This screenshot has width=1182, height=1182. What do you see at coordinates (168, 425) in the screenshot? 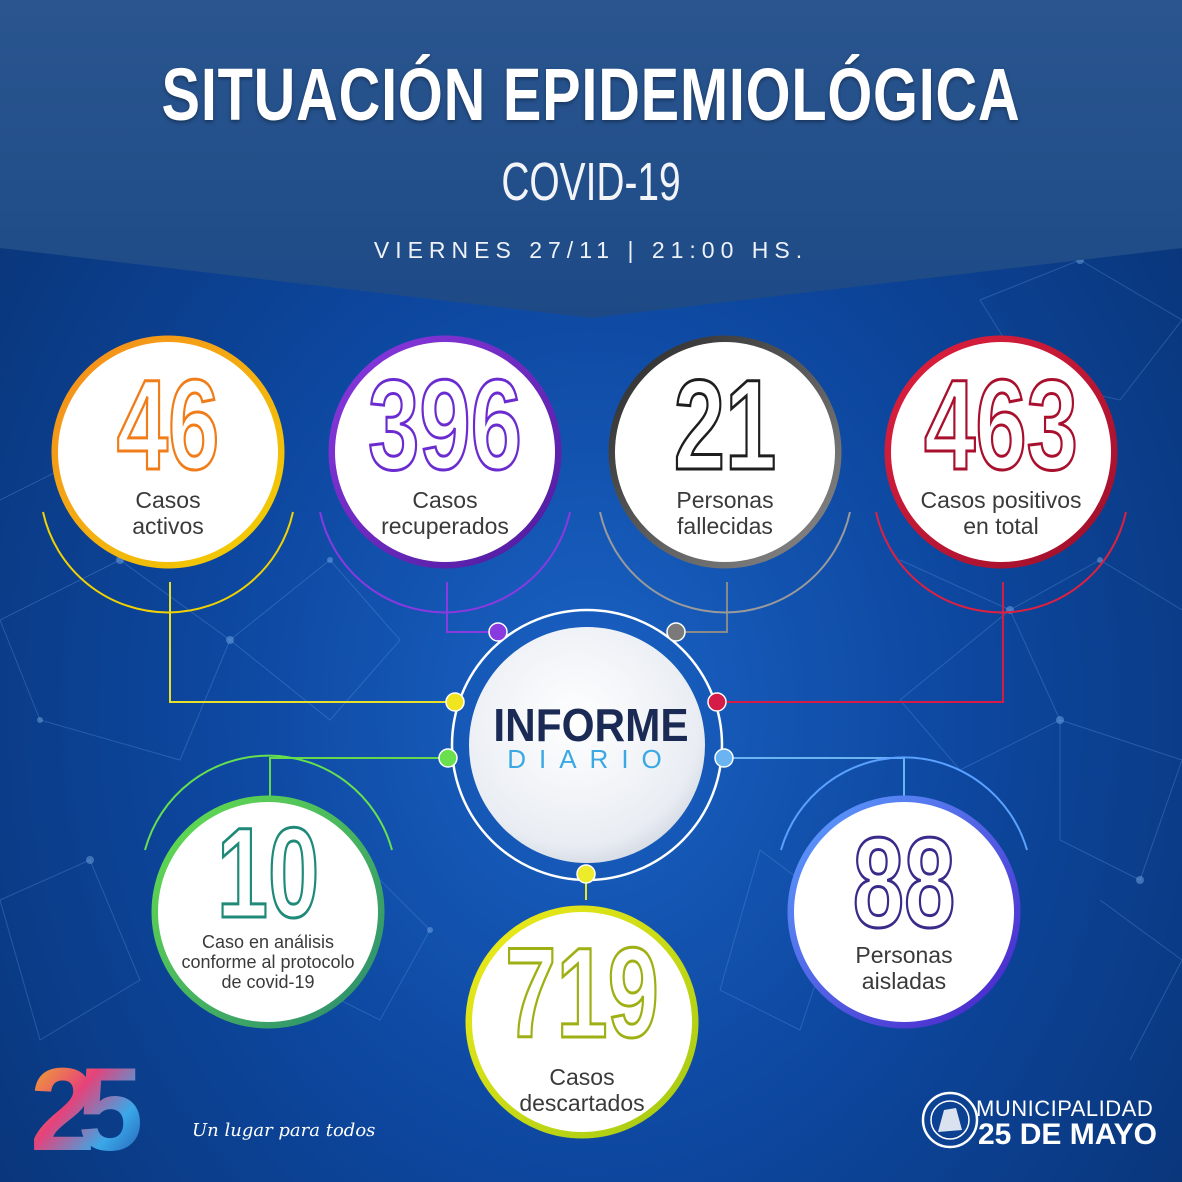
I see `stat-value: 46` at bounding box center [168, 425].